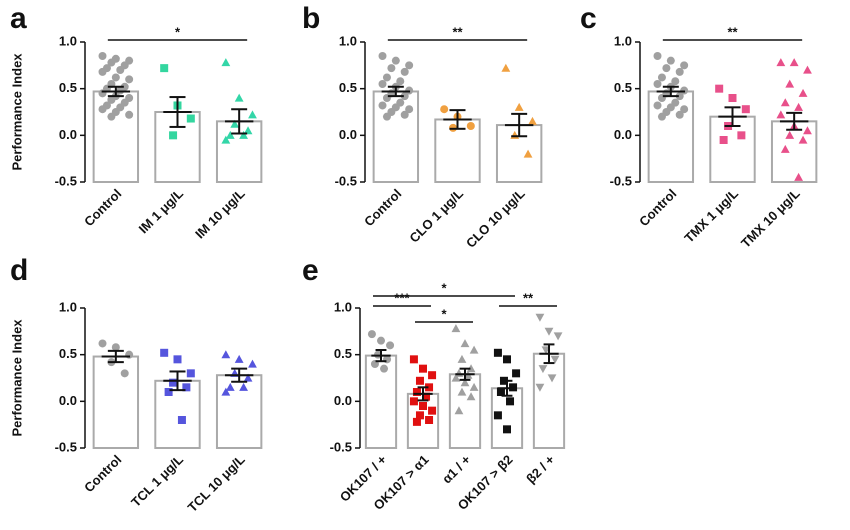  What do you see at coordinates (216, 483) in the screenshot?
I see `x-tick-label: TCL 10 μg/L` at bounding box center [216, 483].